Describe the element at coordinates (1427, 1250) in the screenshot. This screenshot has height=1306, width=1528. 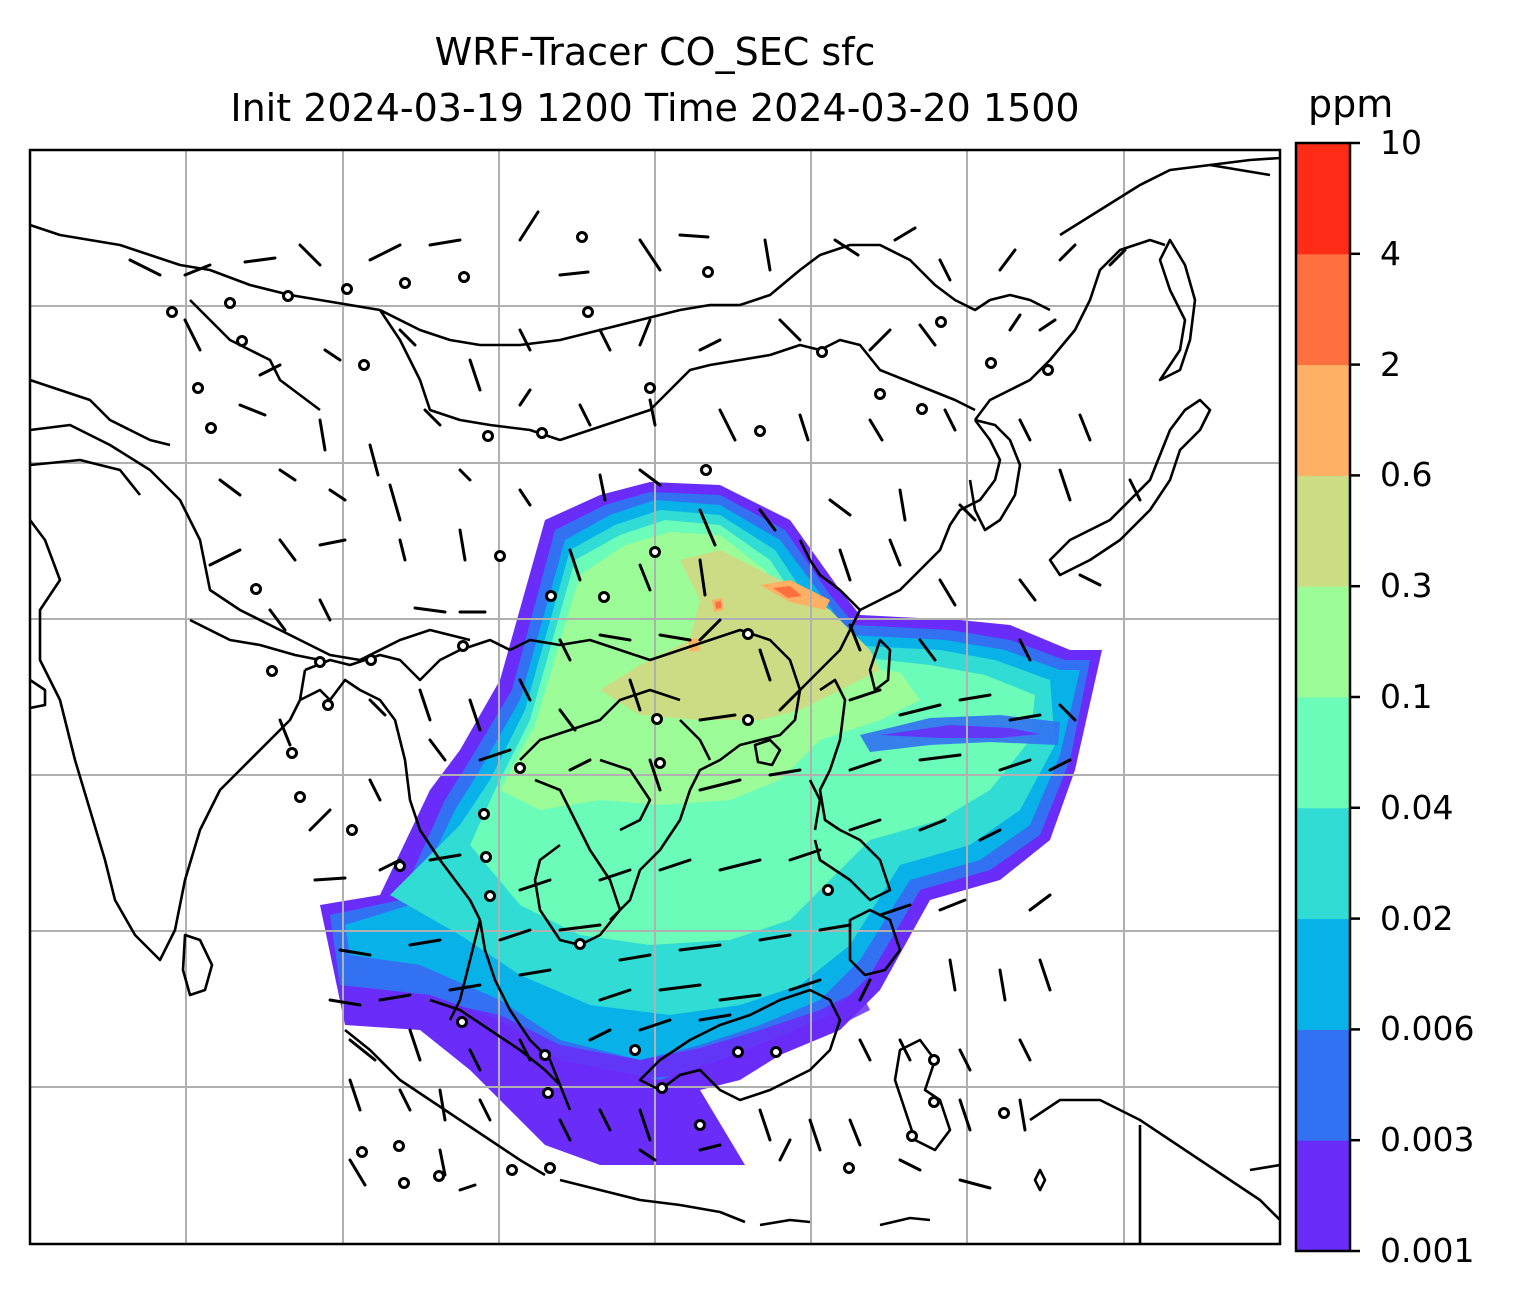
I see `colorbar-tick-label: 0.001` at that location.